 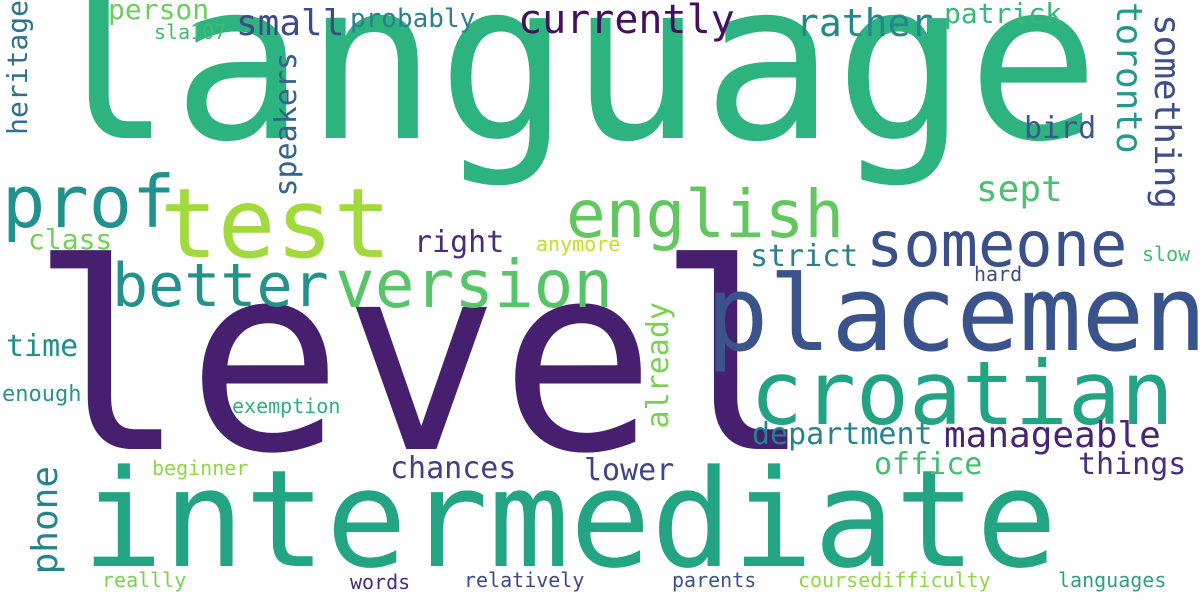 I want to click on word-prof: prof, so click(x=89, y=202).